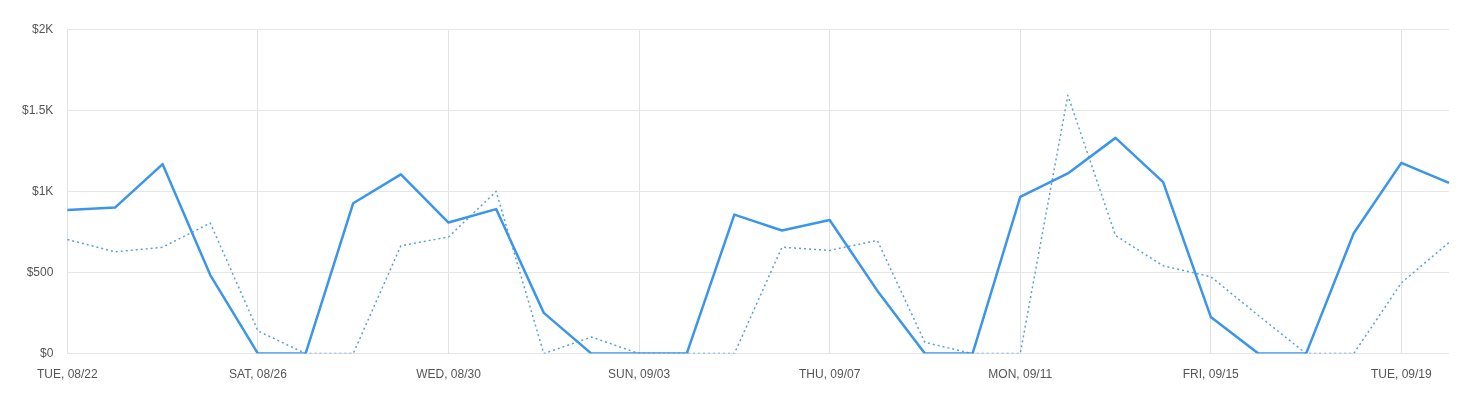 This screenshot has height=404, width=1471. Describe the element at coordinates (449, 374) in the screenshot. I see `x-tick-label: WED, 08/30` at that location.